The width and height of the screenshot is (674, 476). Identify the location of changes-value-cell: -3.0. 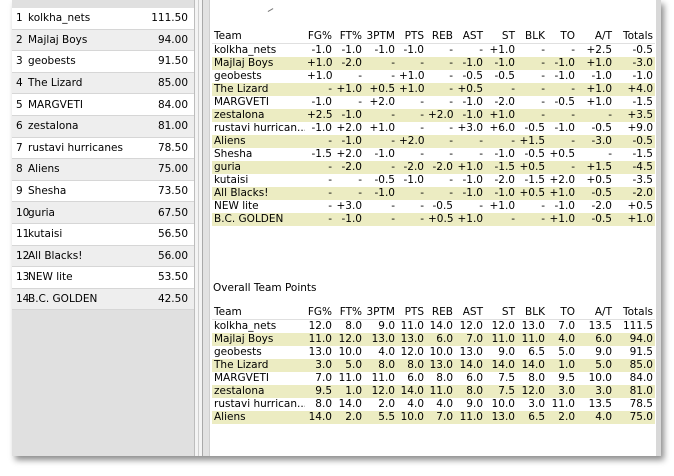
(634, 63).